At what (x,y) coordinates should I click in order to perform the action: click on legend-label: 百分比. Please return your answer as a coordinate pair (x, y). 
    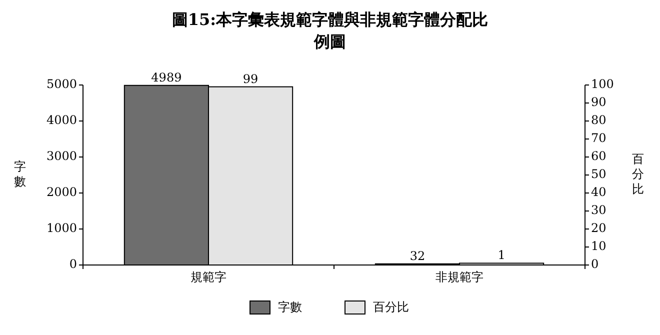
    Looking at the image, I should click on (391, 307).